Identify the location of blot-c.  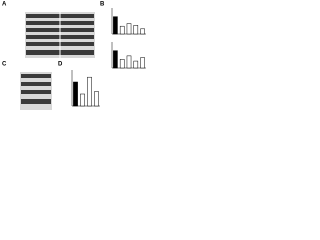
(36, 91).